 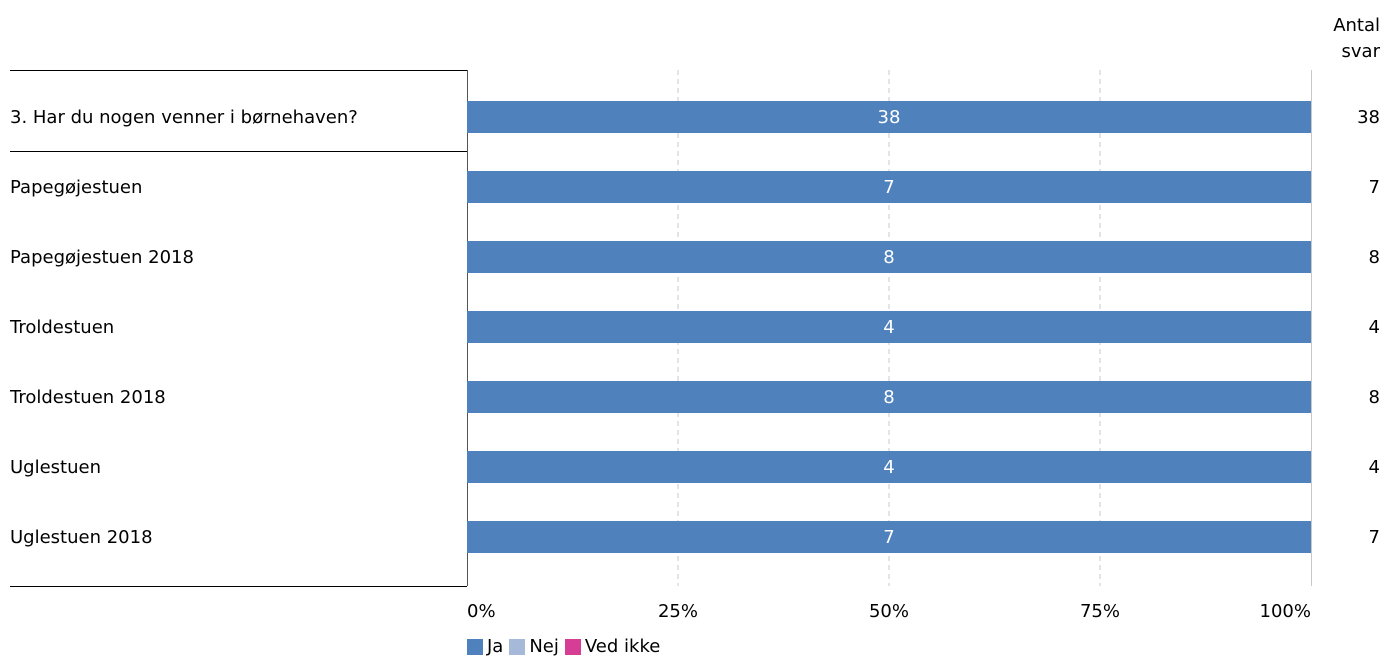 What do you see at coordinates (678, 611) in the screenshot?
I see `x-tick-label: 25%` at bounding box center [678, 611].